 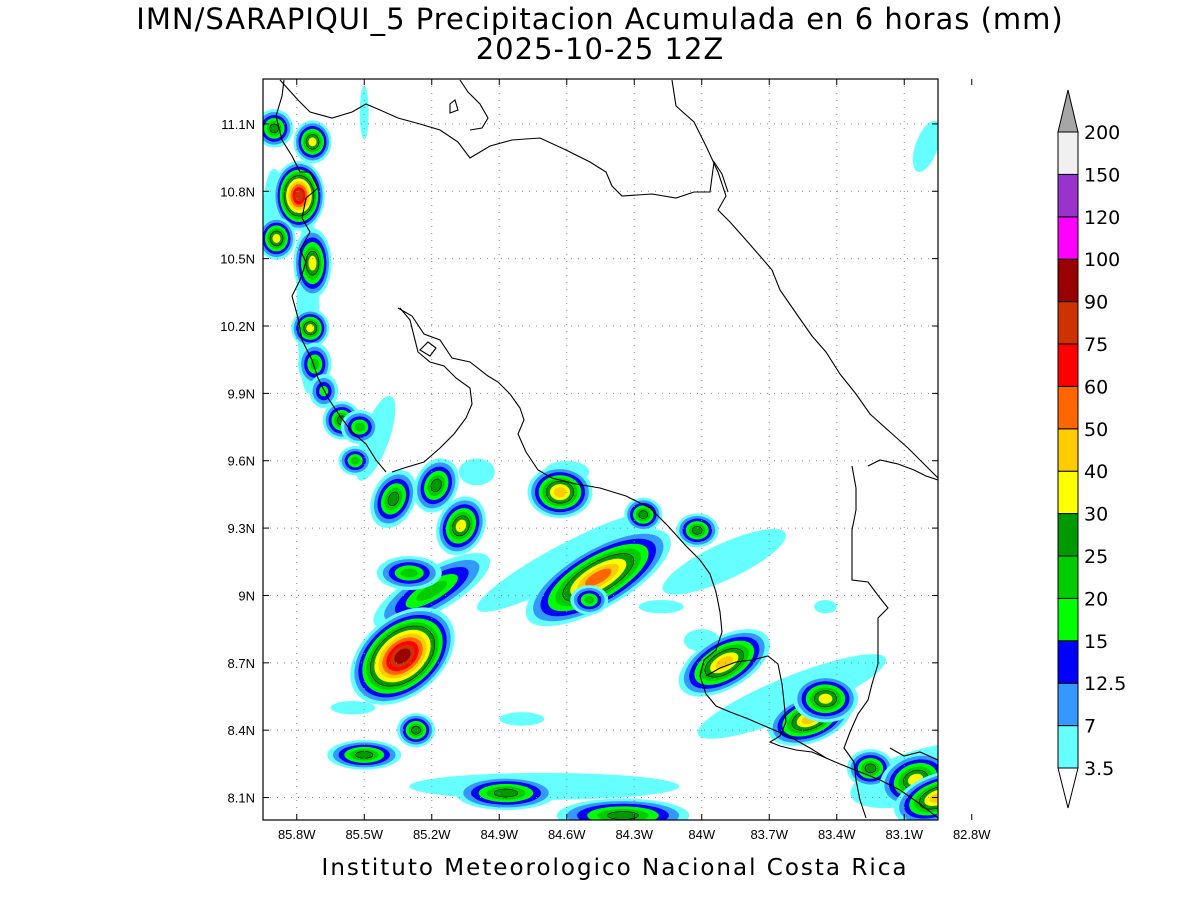 I want to click on colorbar-label: 90, so click(x=1096, y=303).